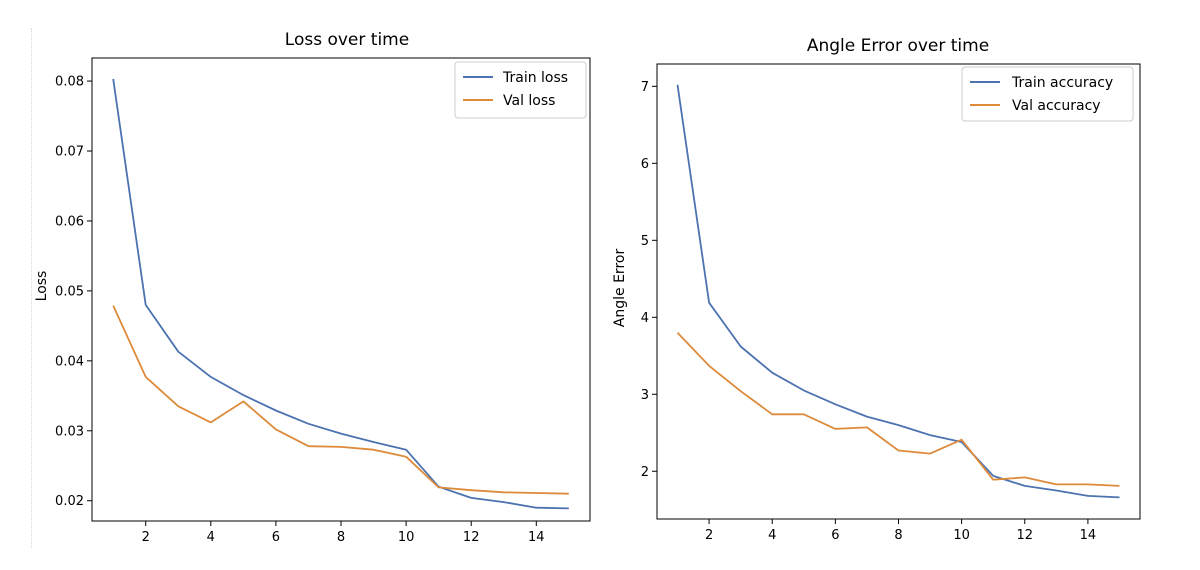 The height and width of the screenshot is (570, 1200). I want to click on angle-error-ytick-label: 2, so click(645, 472).